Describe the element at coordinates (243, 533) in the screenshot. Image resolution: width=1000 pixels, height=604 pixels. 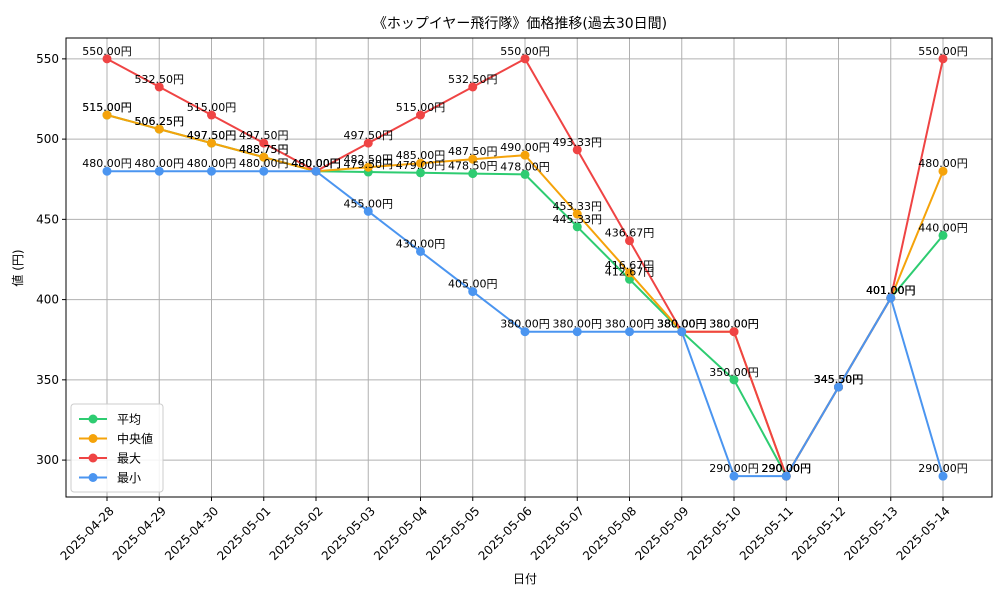
I see `x-tick-label: 2025-05-01` at that location.